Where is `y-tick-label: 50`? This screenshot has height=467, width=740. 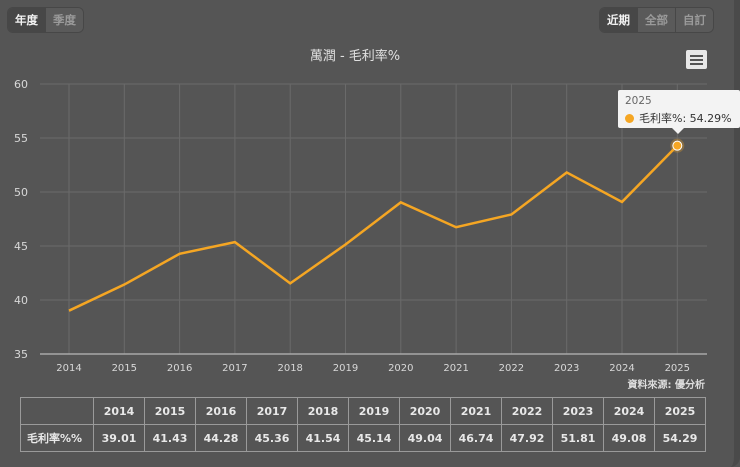 y-tick-label: 50 is located at coordinates (21, 192).